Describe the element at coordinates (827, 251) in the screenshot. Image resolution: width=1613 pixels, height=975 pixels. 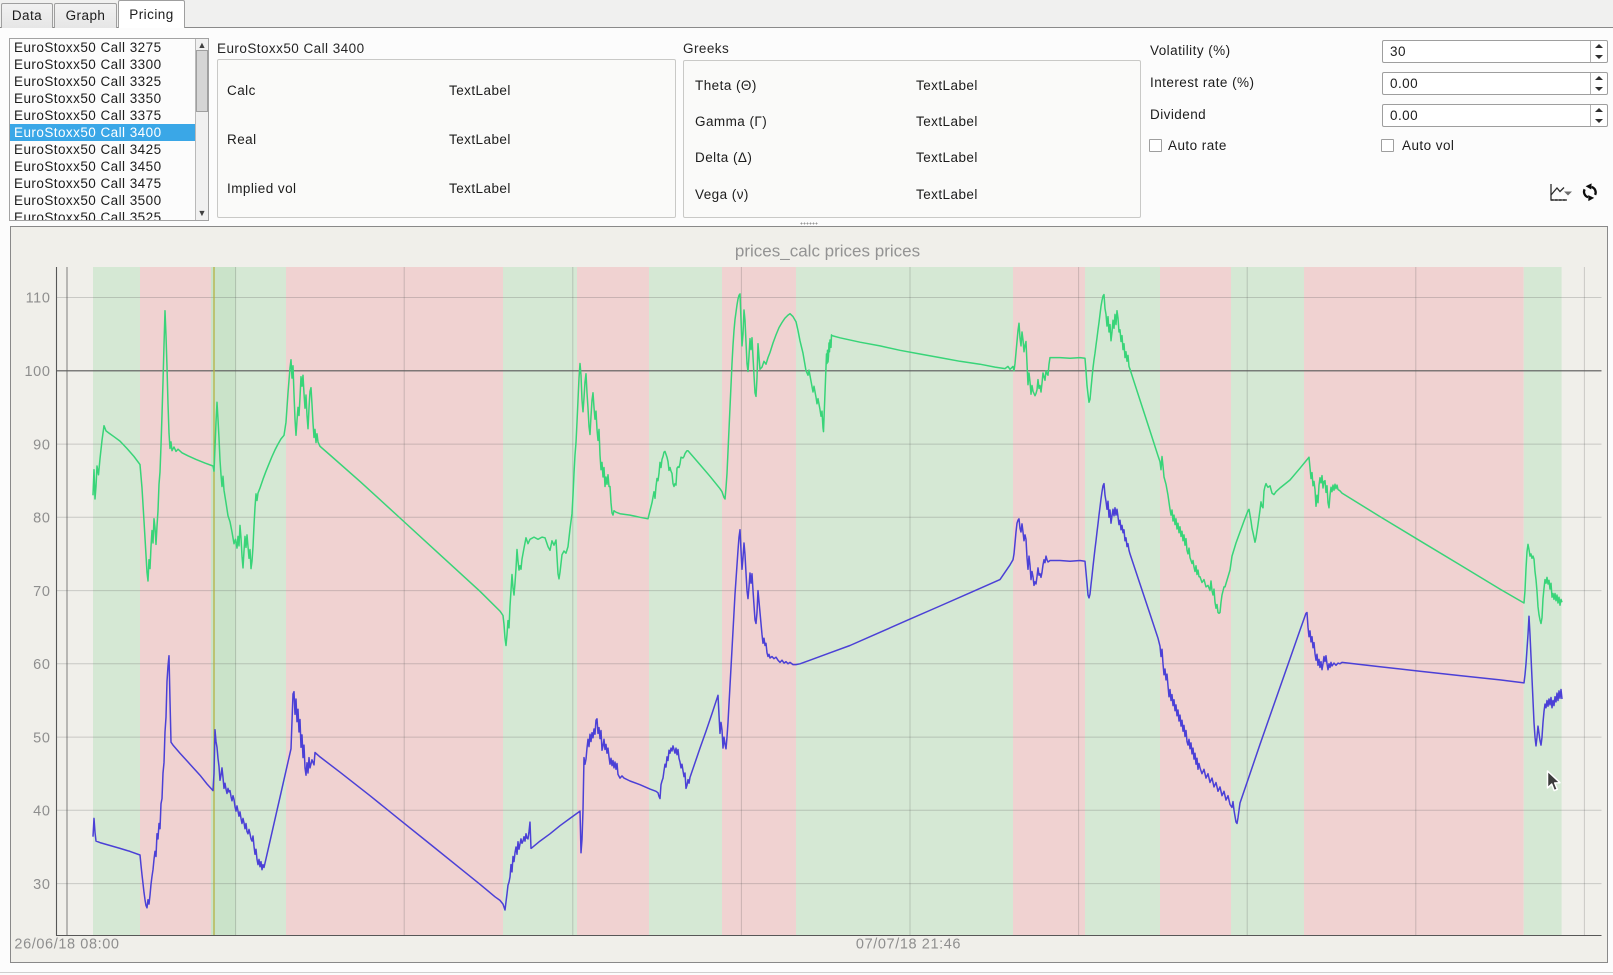
I see `svg-text: prices_calc prices prices` at that location.